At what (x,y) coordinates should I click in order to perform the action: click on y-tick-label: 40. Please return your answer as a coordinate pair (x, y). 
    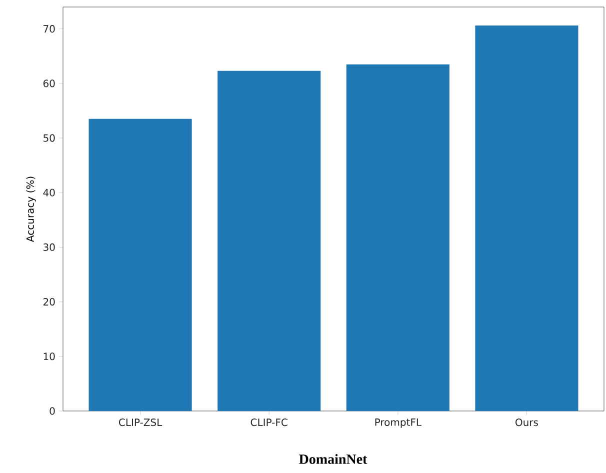
    Looking at the image, I should click on (49, 192).